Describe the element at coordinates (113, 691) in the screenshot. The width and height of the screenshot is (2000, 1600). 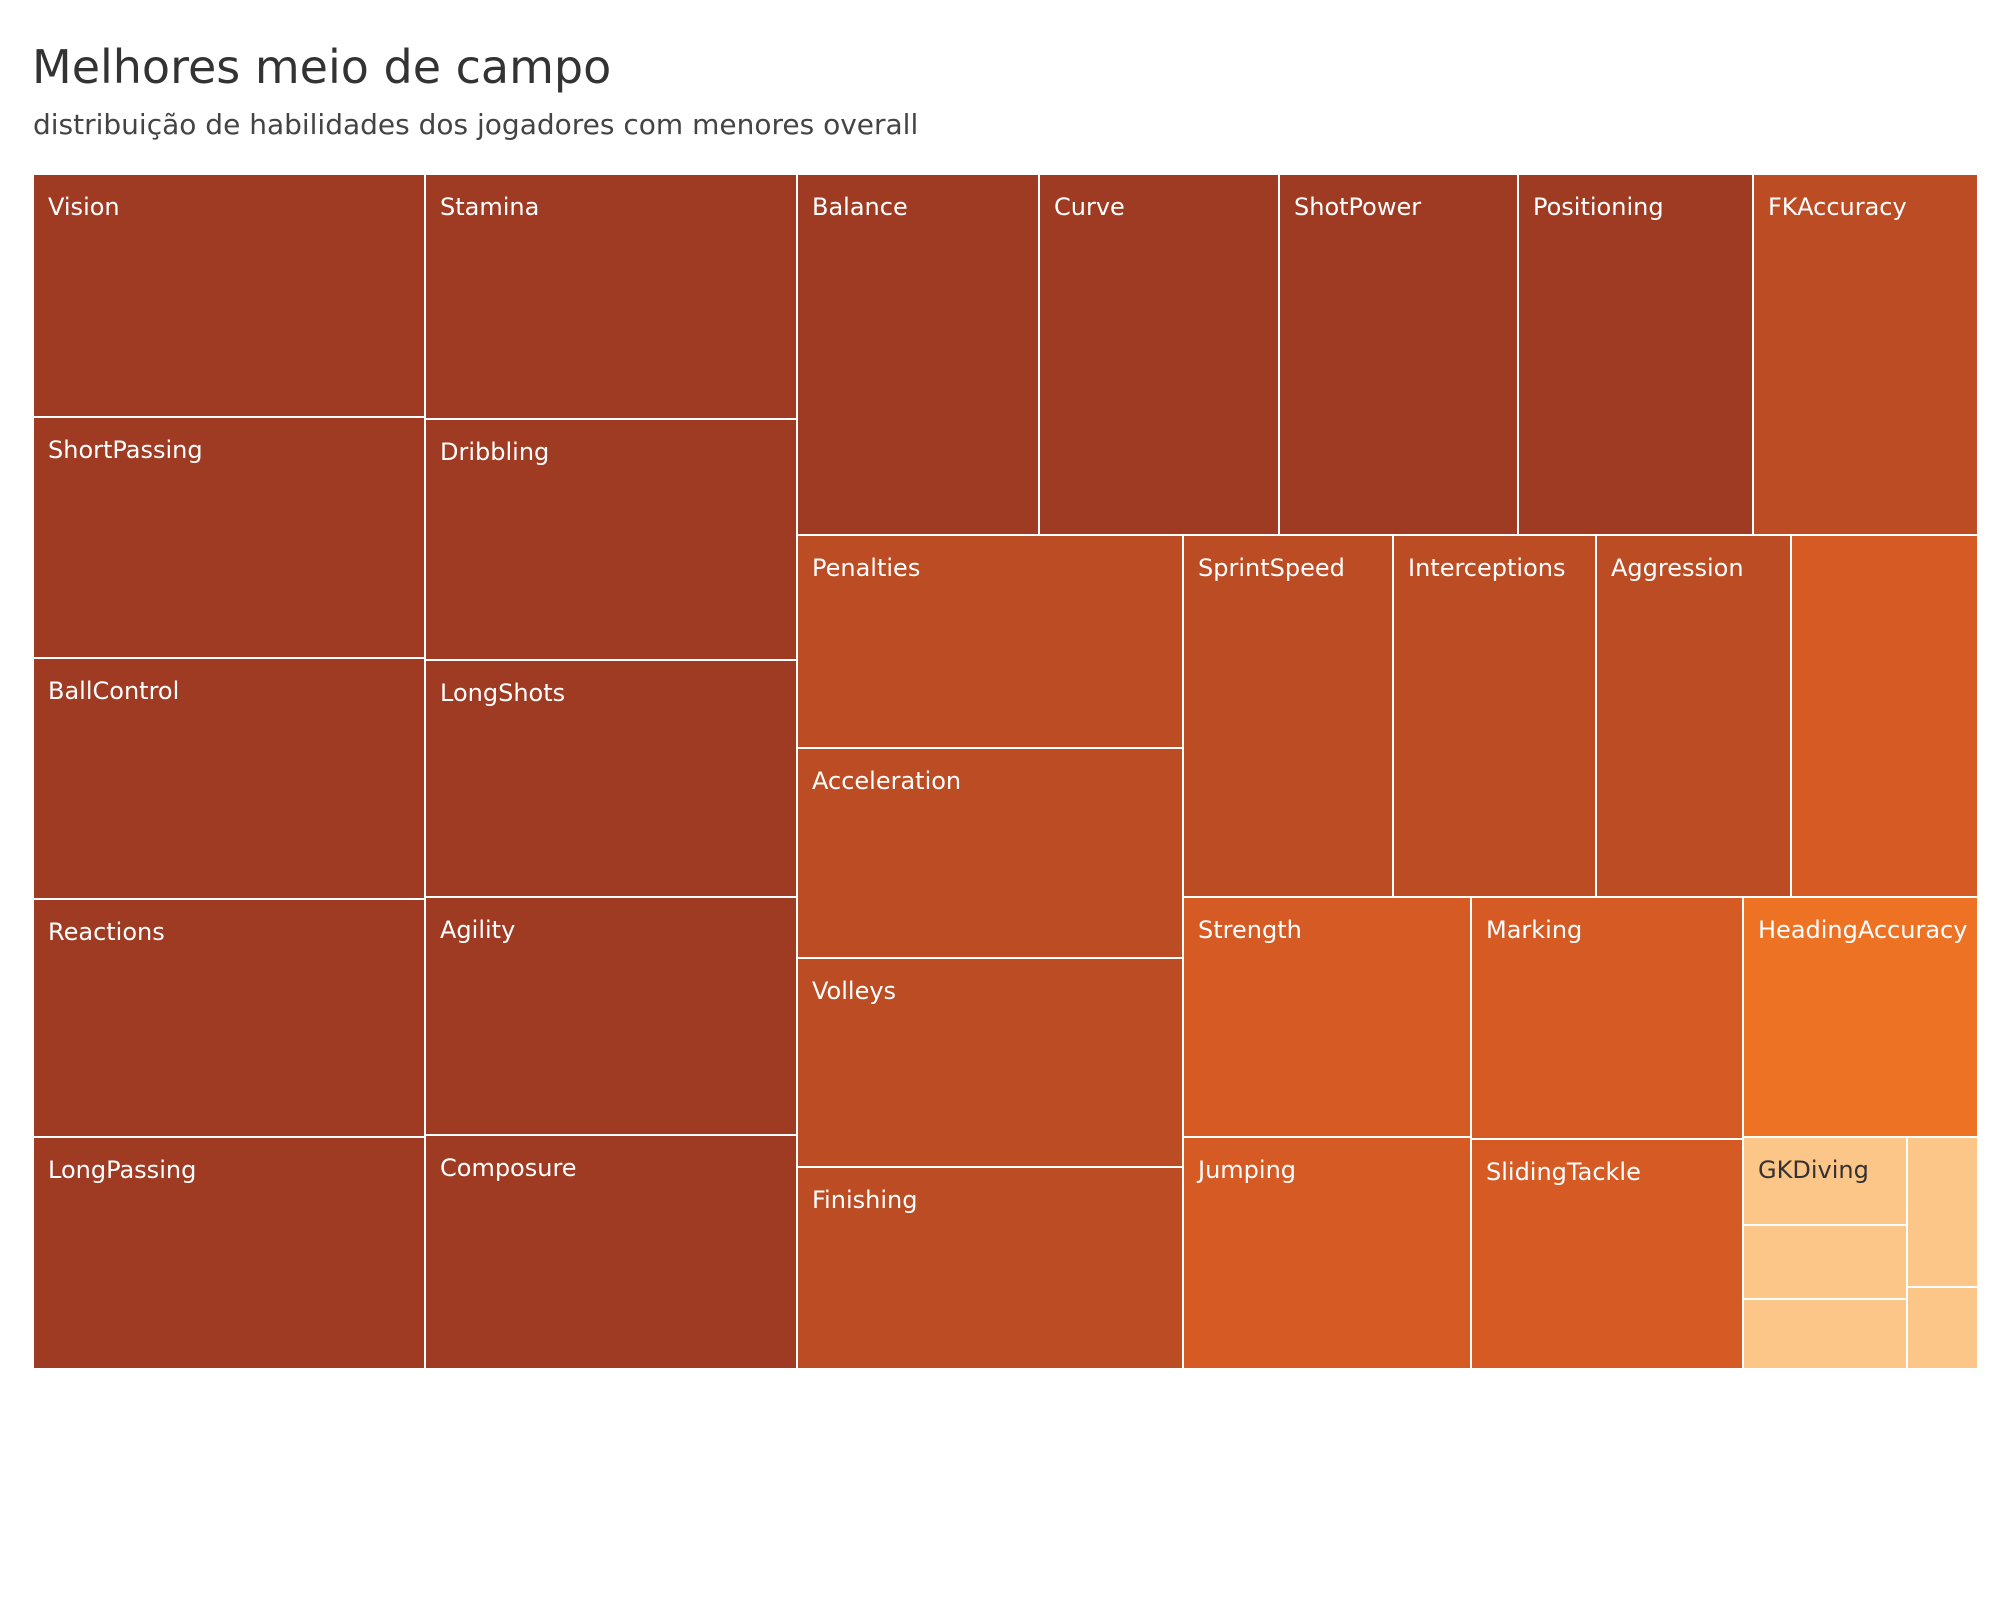
I see `treemap-cell-label: BallControl` at that location.